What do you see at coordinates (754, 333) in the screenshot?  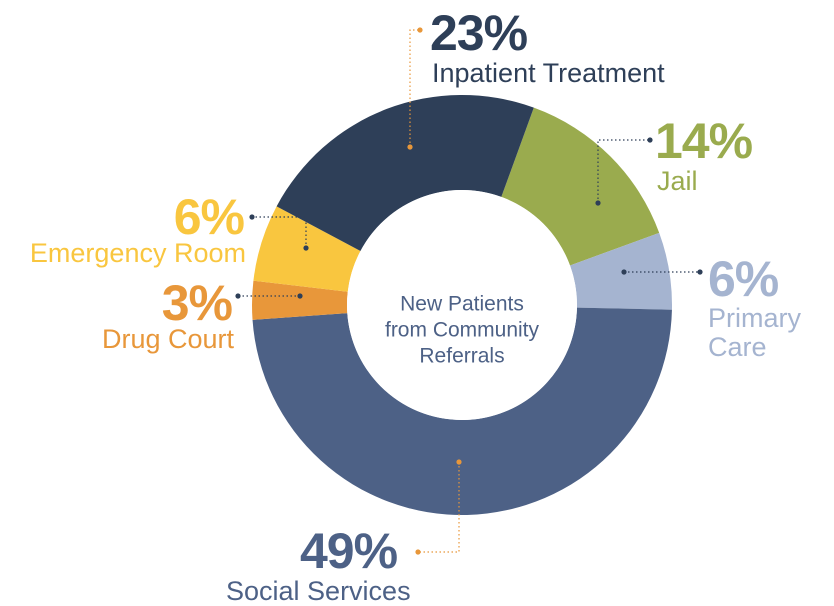 I see `category-label: Primary Care` at bounding box center [754, 333].